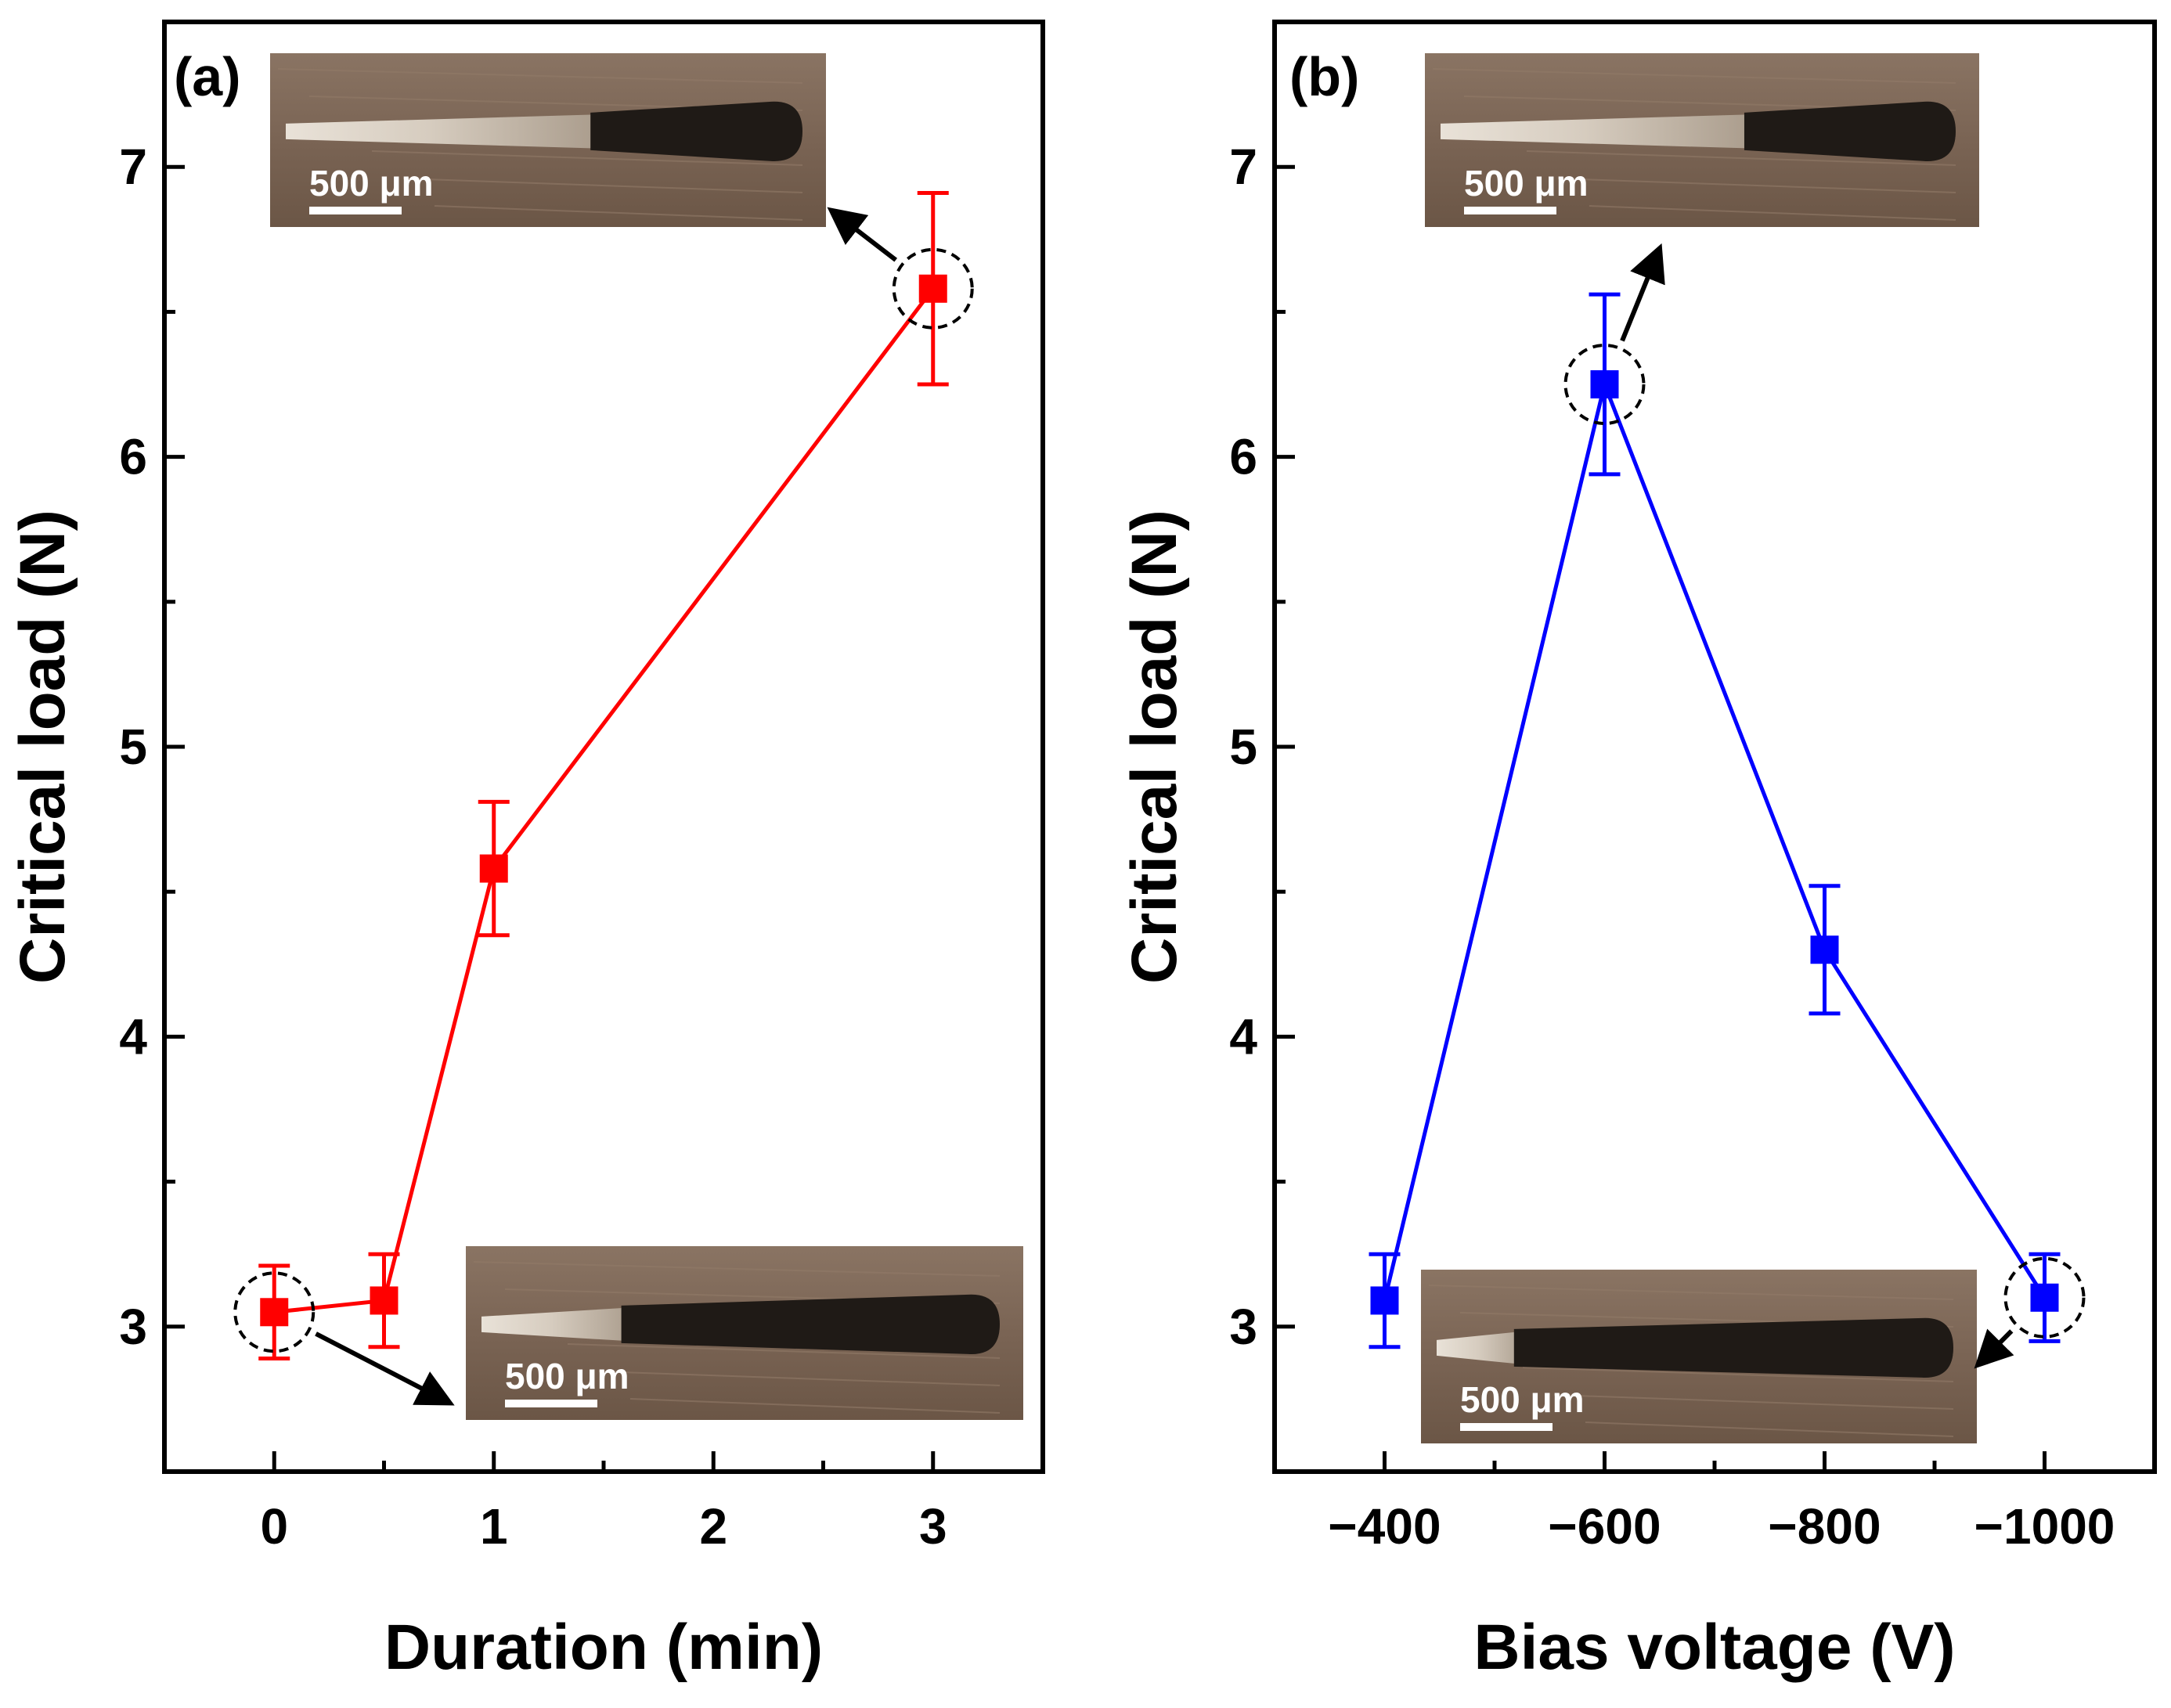 Image resolution: width=2171 pixels, height=1708 pixels. What do you see at coordinates (494, 1526) in the screenshot?
I see `x-tick-label: 1` at bounding box center [494, 1526].